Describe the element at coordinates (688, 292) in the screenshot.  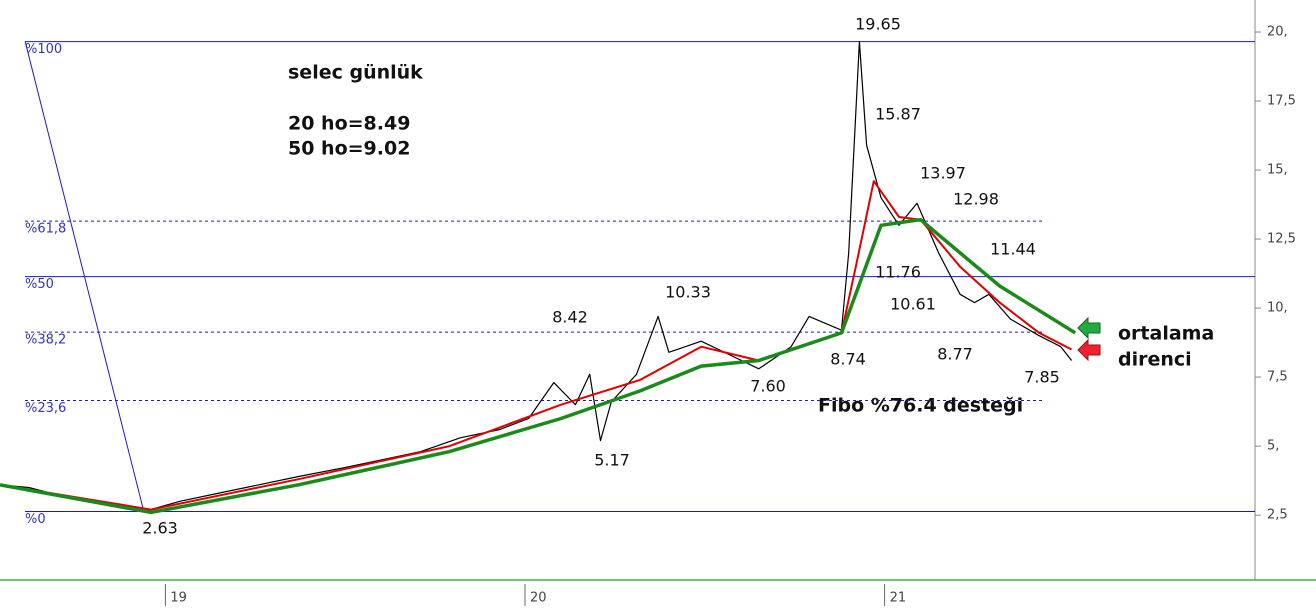
I see `price-label: 10.33` at that location.